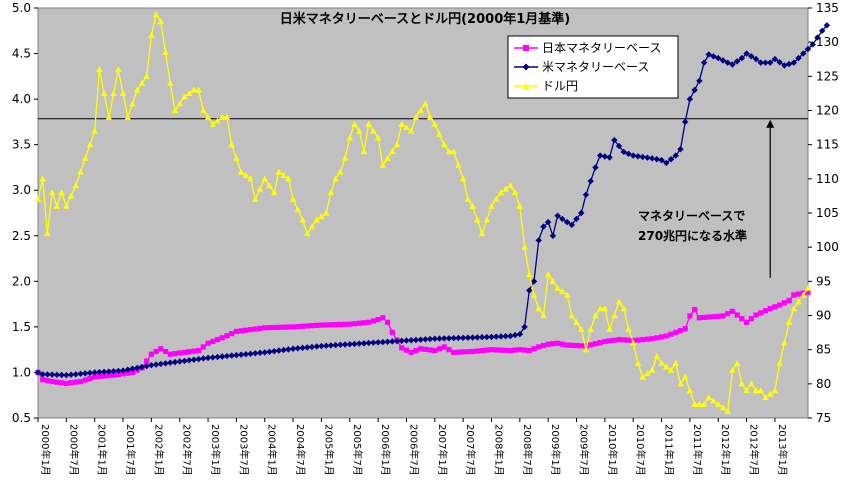 The height and width of the screenshot is (485, 847). Describe the element at coordinates (823, 350) in the screenshot. I see `y-right-tick-label: 85` at that location.